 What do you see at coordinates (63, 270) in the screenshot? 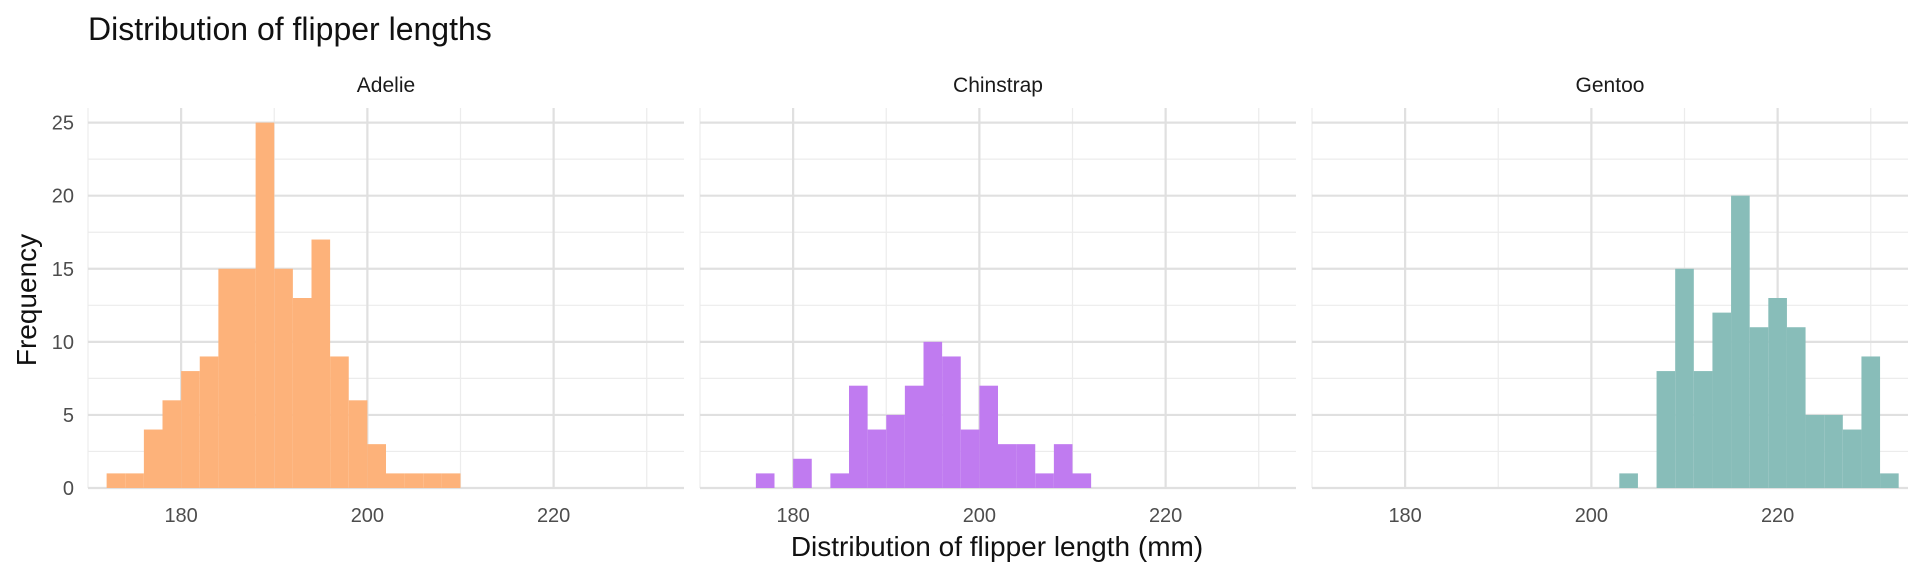
I see `y-tick-label: 15` at bounding box center [63, 270].